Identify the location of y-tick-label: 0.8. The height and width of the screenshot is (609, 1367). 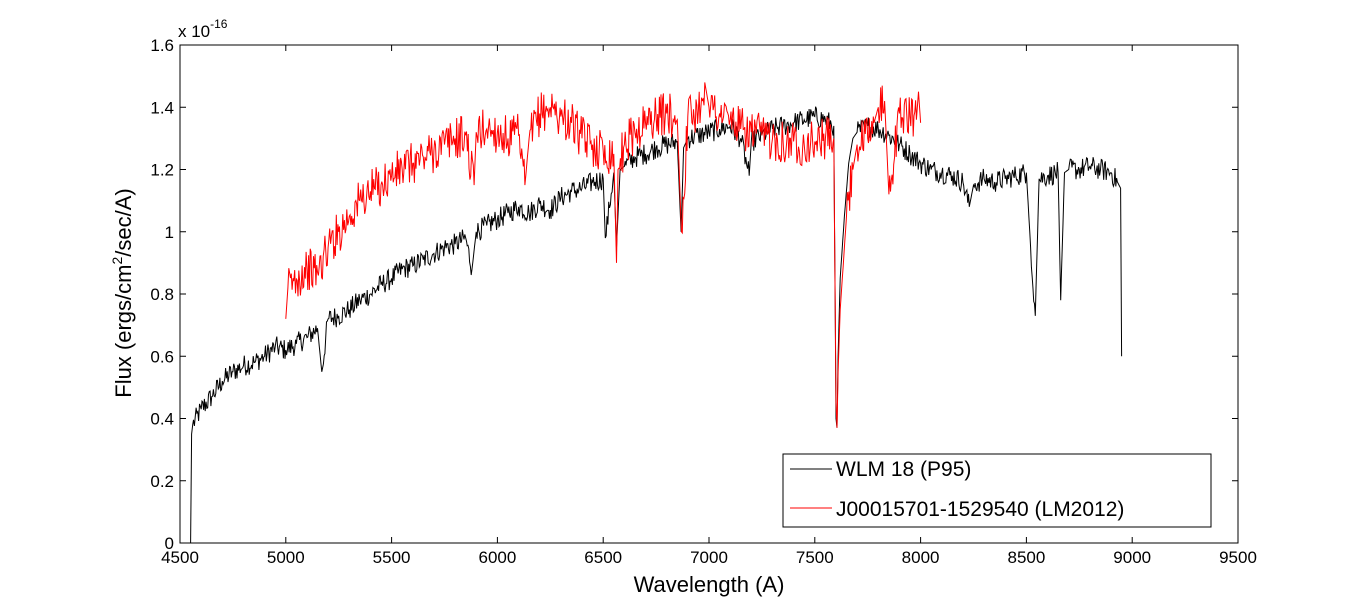
(162, 294).